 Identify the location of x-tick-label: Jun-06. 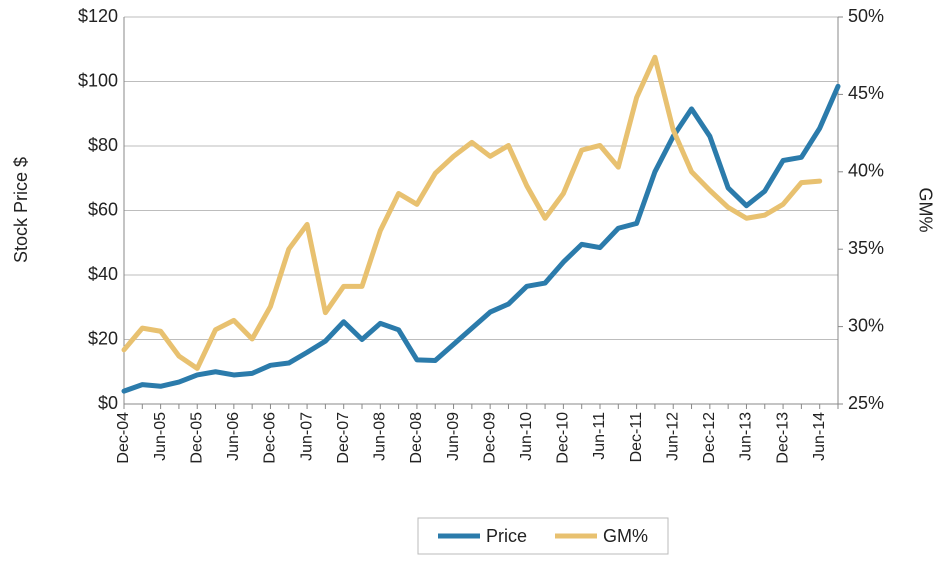
(233, 436).